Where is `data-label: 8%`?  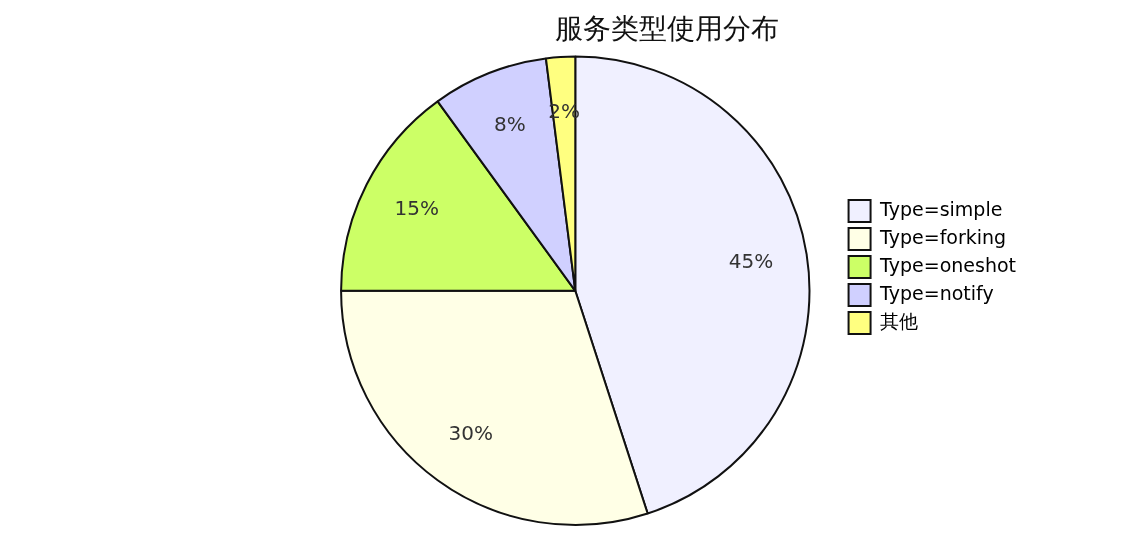
data-label: 8% is located at coordinates (509, 123).